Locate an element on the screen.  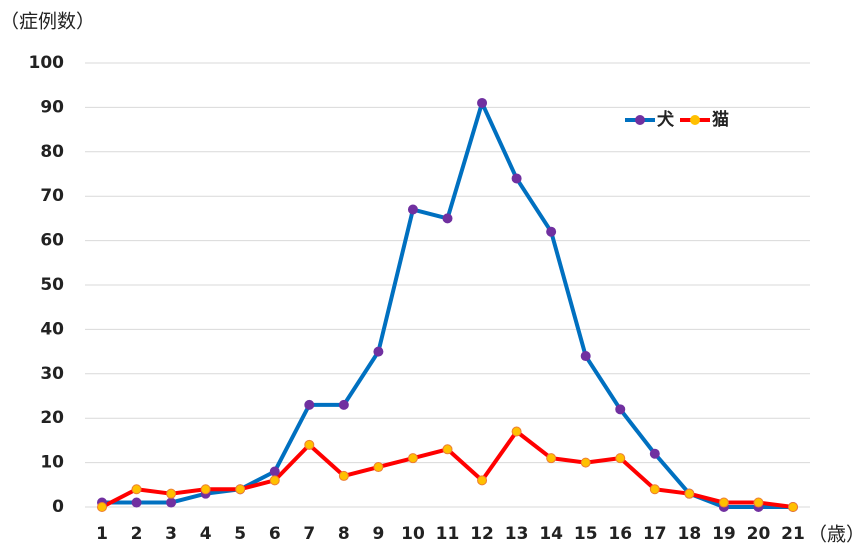
x-tick-label: 13 is located at coordinates (517, 534).